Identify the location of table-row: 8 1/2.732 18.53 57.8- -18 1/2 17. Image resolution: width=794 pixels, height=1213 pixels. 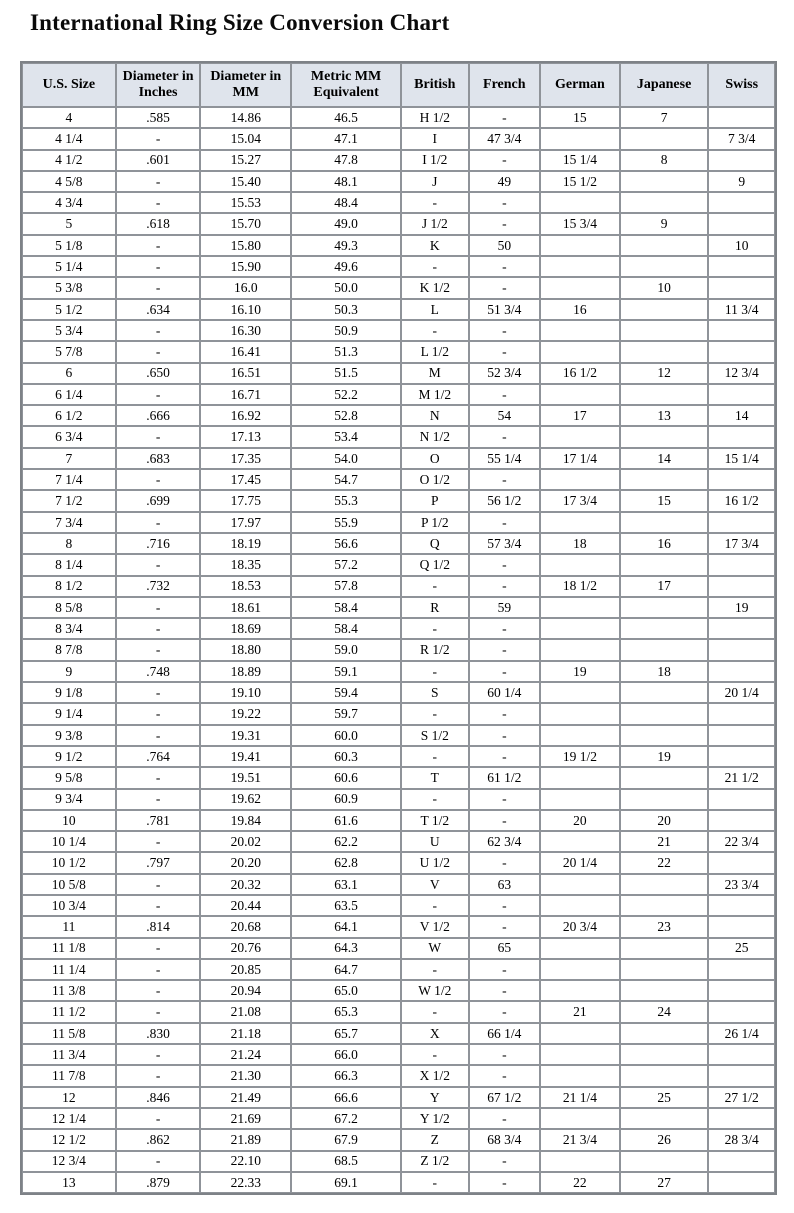
(398, 586).